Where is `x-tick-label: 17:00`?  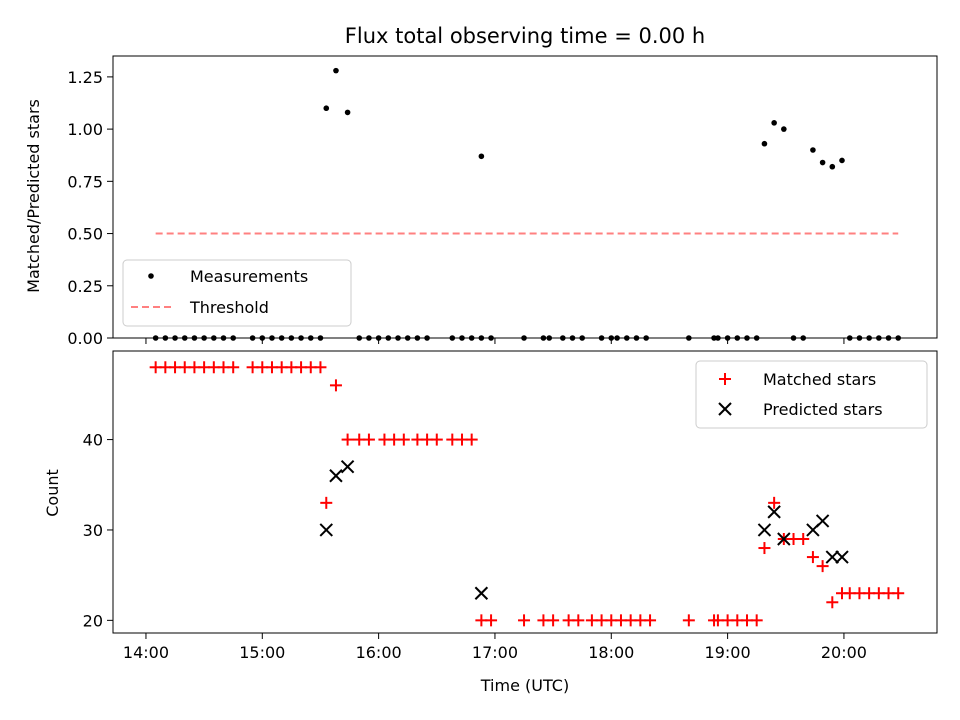 x-tick-label: 17:00 is located at coordinates (495, 652).